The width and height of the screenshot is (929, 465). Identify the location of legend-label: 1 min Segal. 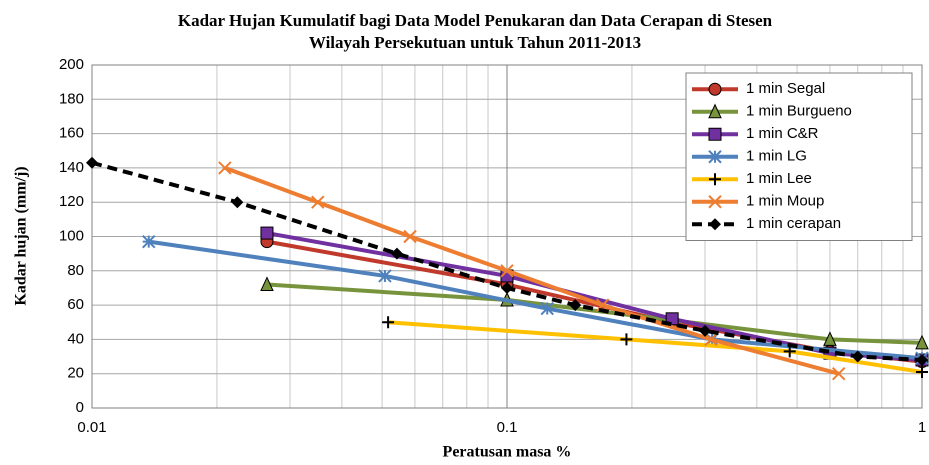
(785, 88).